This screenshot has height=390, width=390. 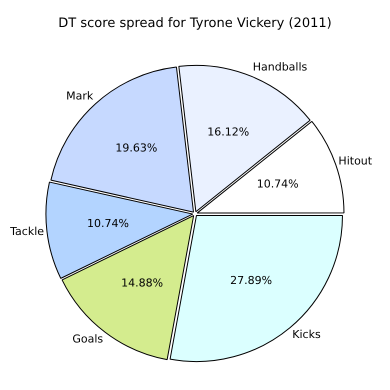 What do you see at coordinates (251, 280) in the screenshot?
I see `data-label: 27.89%` at bounding box center [251, 280].